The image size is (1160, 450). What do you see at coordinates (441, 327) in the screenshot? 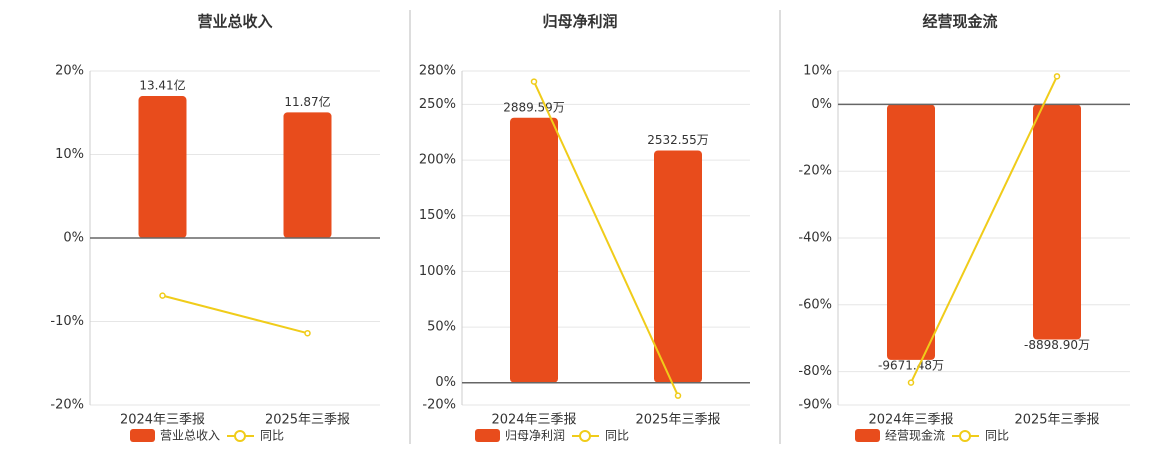
I see `y-tick-label: 50%` at bounding box center [441, 327].